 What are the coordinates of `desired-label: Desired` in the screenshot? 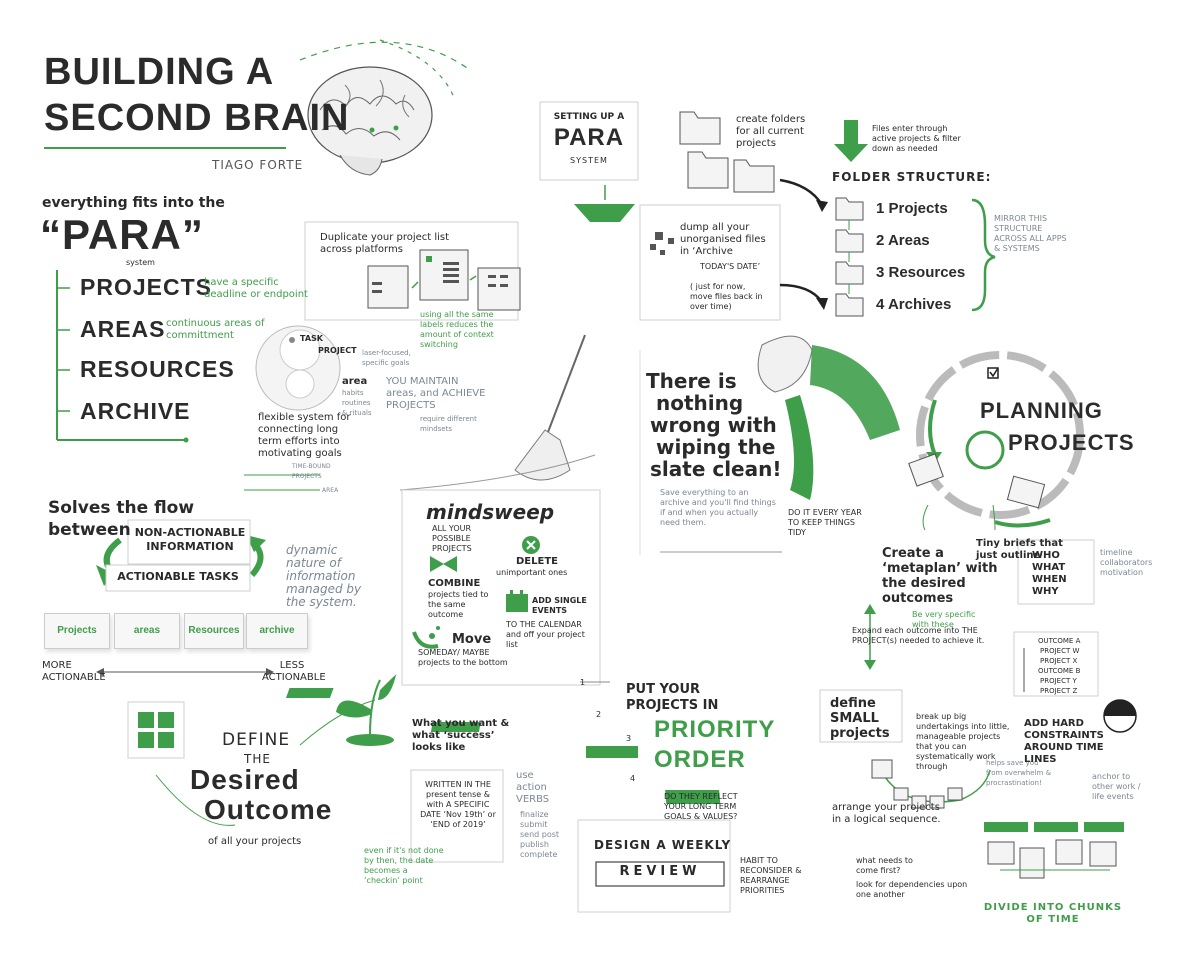 It's located at (245, 779).